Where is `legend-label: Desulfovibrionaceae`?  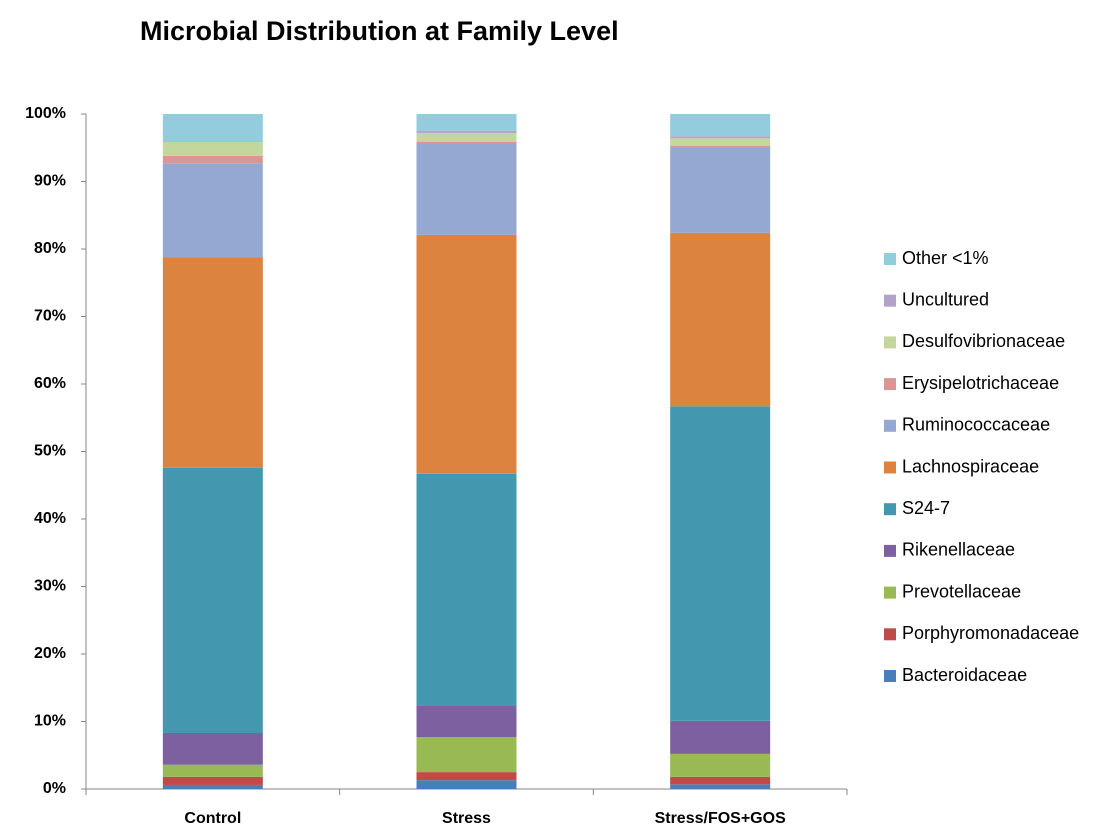
legend-label: Desulfovibrionaceae is located at coordinates (983, 341).